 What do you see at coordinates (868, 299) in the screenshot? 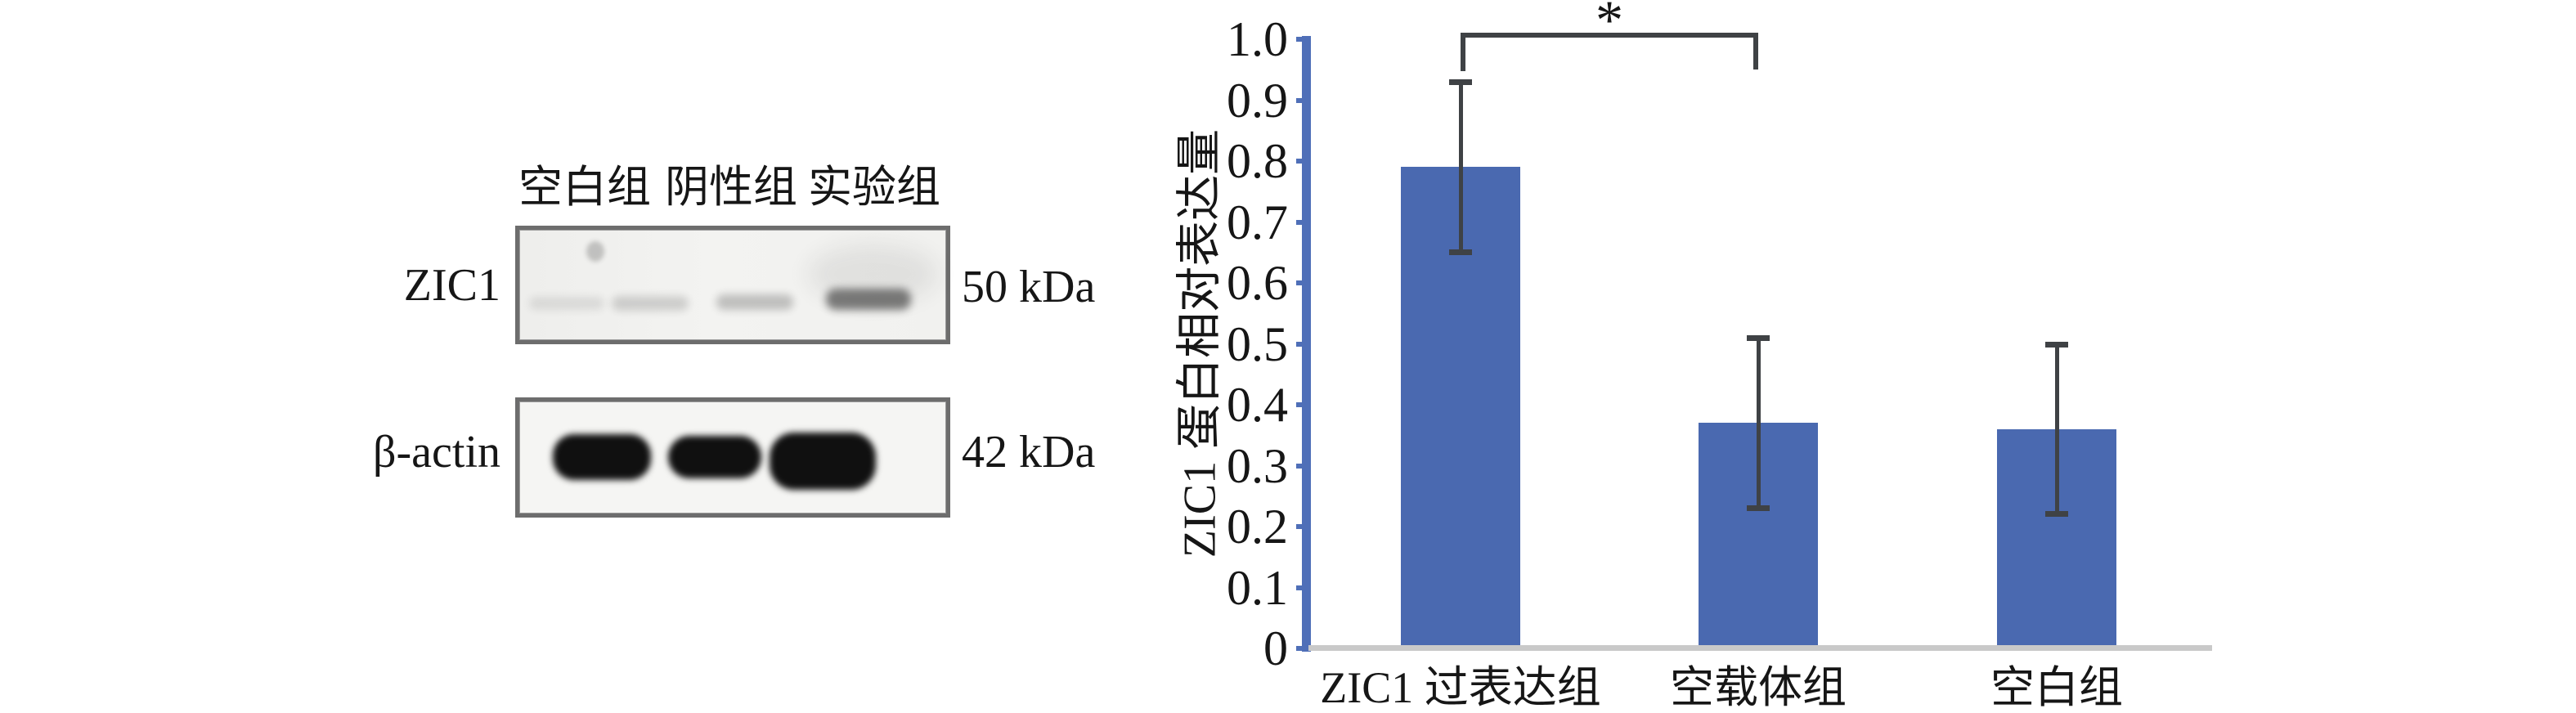
I see `zic1-band-lane3` at bounding box center [868, 299].